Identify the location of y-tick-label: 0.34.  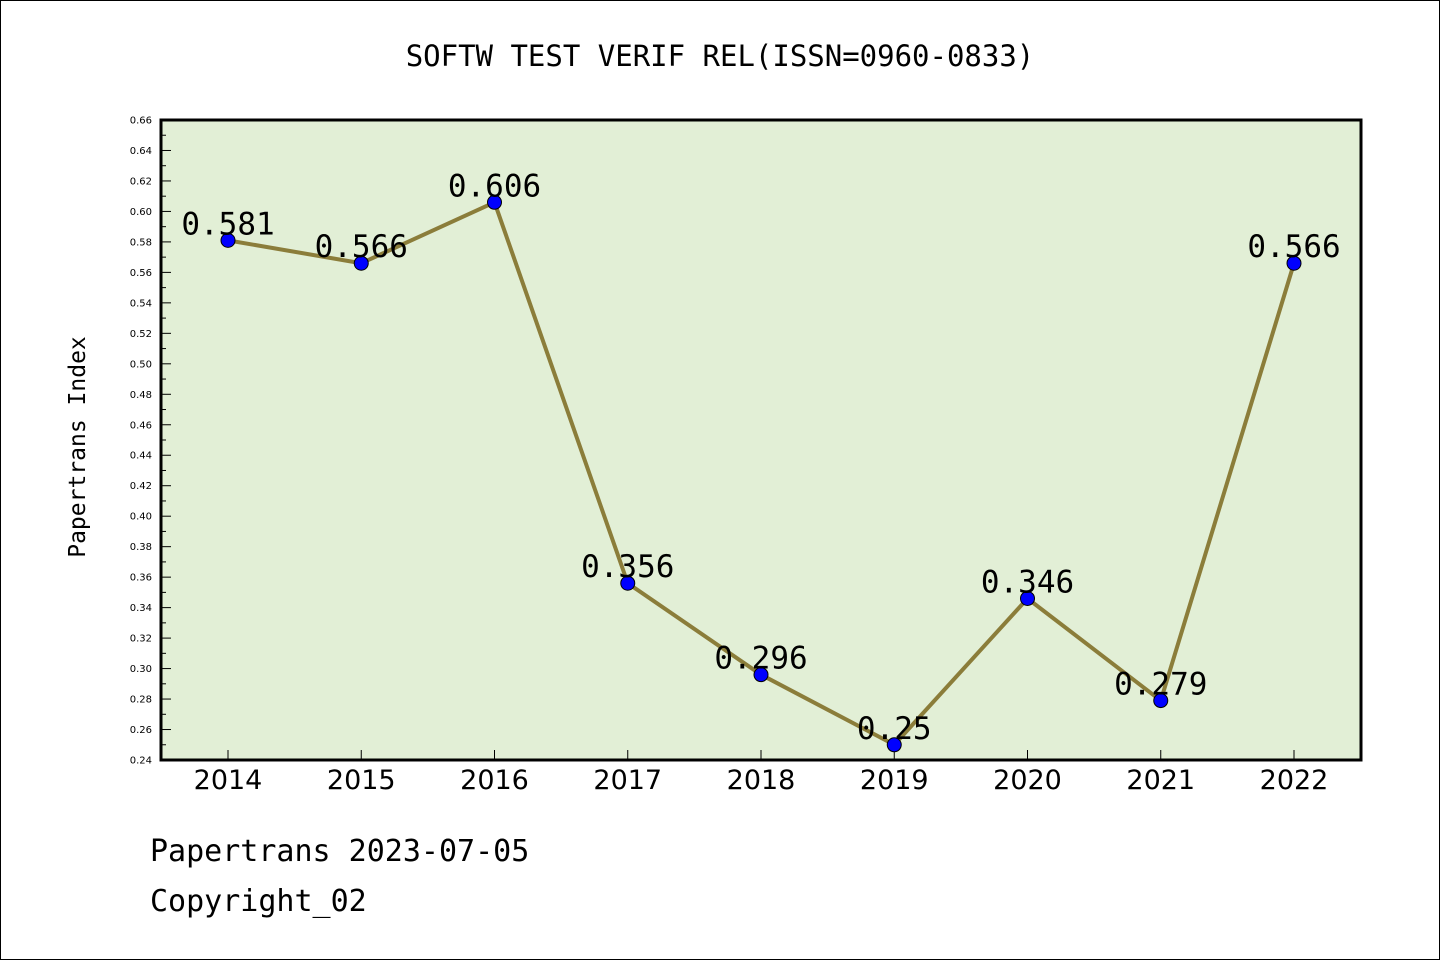
(141, 608).